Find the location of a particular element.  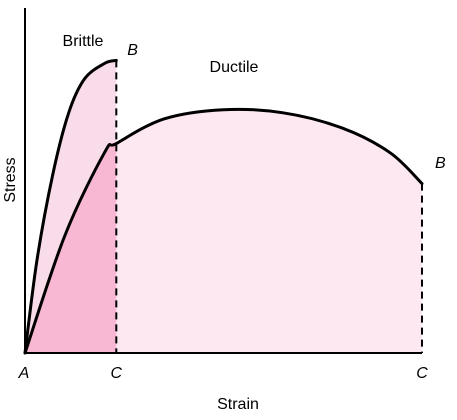

point-label-c-ductile: C is located at coordinates (422, 373).